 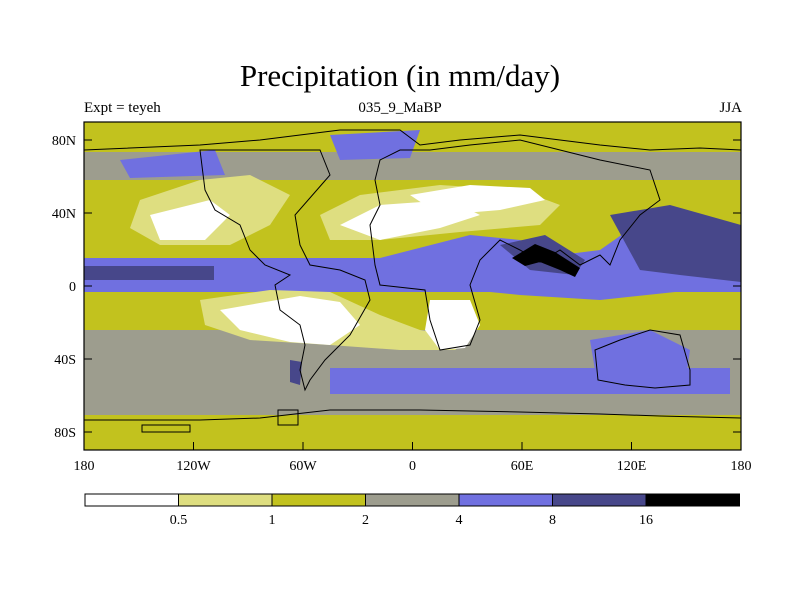 I want to click on arctic-coast, so click(x=412, y=140).